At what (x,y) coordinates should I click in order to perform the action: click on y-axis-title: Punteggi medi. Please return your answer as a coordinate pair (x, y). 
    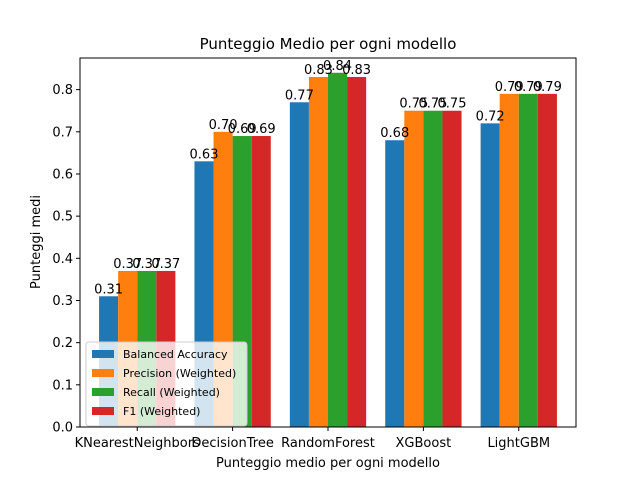
    Looking at the image, I should click on (36, 242).